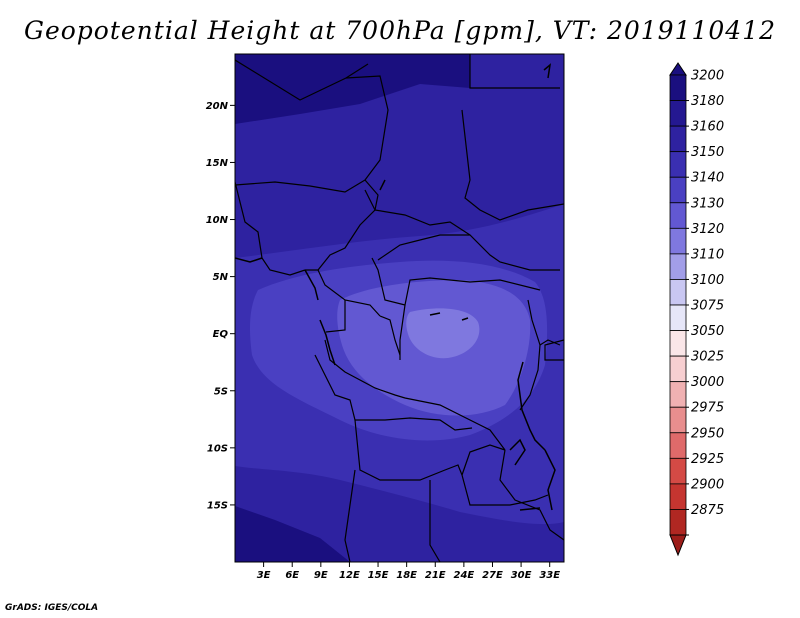 This screenshot has width=800, height=618. What do you see at coordinates (220, 306) in the screenshot?
I see `latitude-axis: 20N 15N 10N 5N EQ 5S 10S 15S` at bounding box center [220, 306].